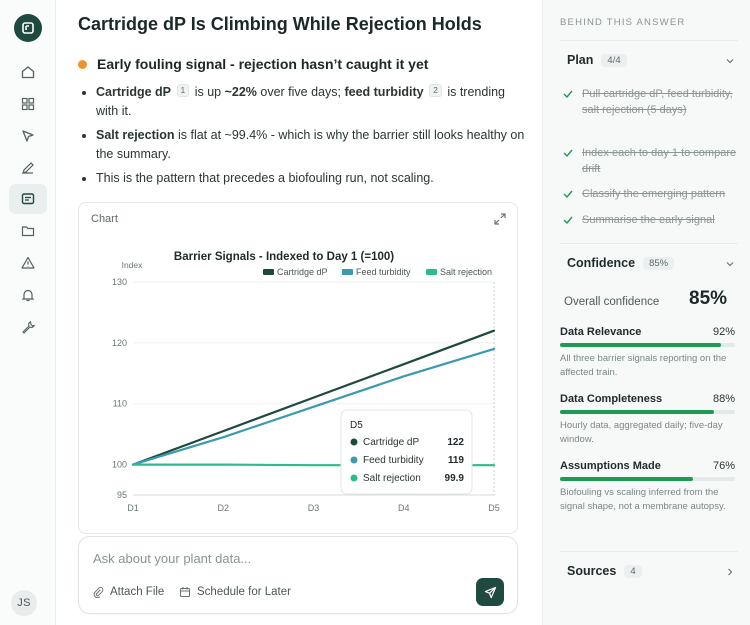 This screenshot has height=625, width=750. What do you see at coordinates (98, 592) in the screenshot?
I see `paperclip-icon` at bounding box center [98, 592].